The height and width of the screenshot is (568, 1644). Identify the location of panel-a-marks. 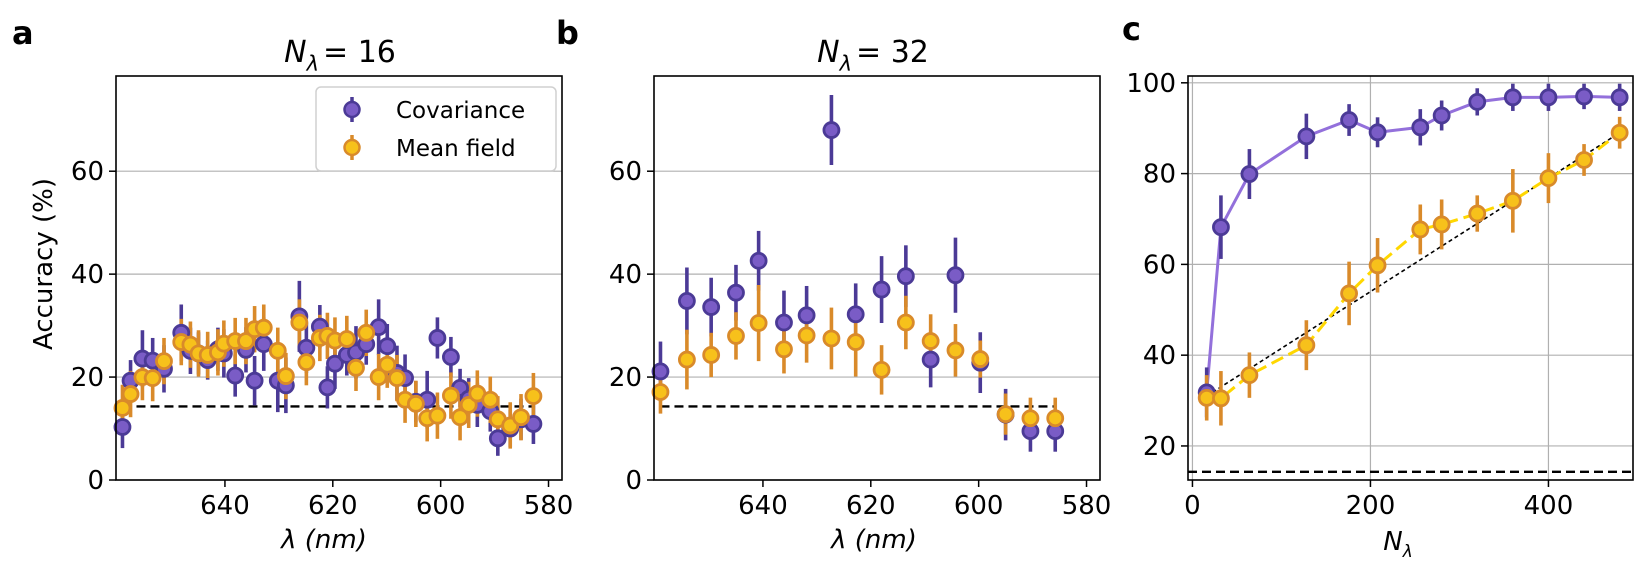
(328, 368).